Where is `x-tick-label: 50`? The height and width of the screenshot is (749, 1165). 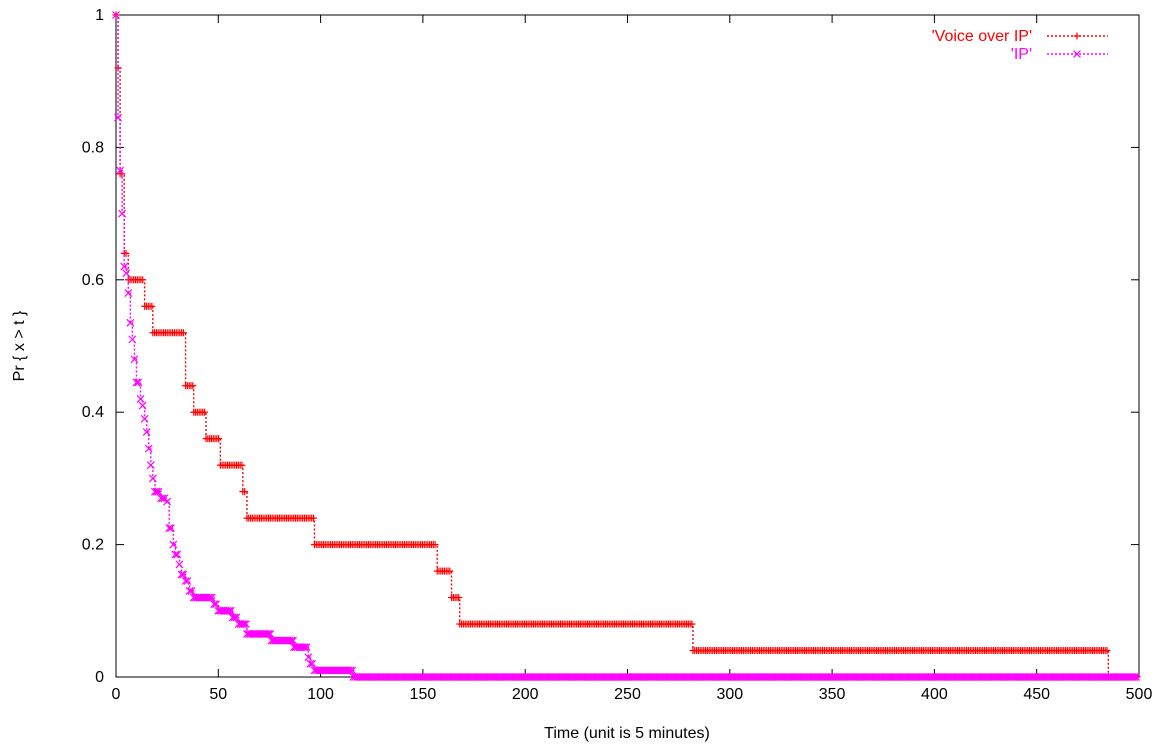
x-tick-label: 50 is located at coordinates (218, 694).